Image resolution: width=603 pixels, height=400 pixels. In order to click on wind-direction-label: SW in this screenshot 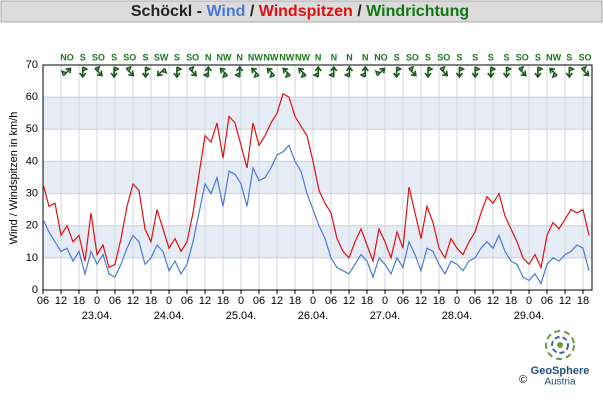, I will do `click(161, 57)`.